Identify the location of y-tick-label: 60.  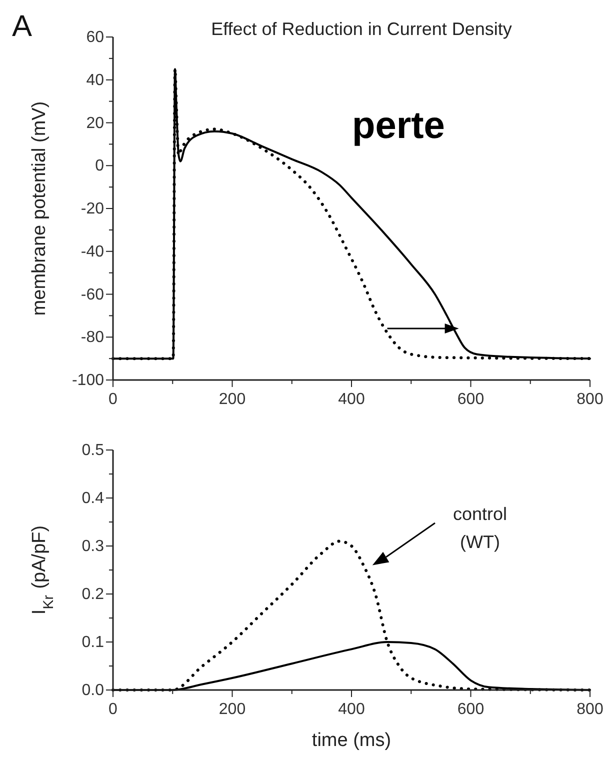
(95, 37).